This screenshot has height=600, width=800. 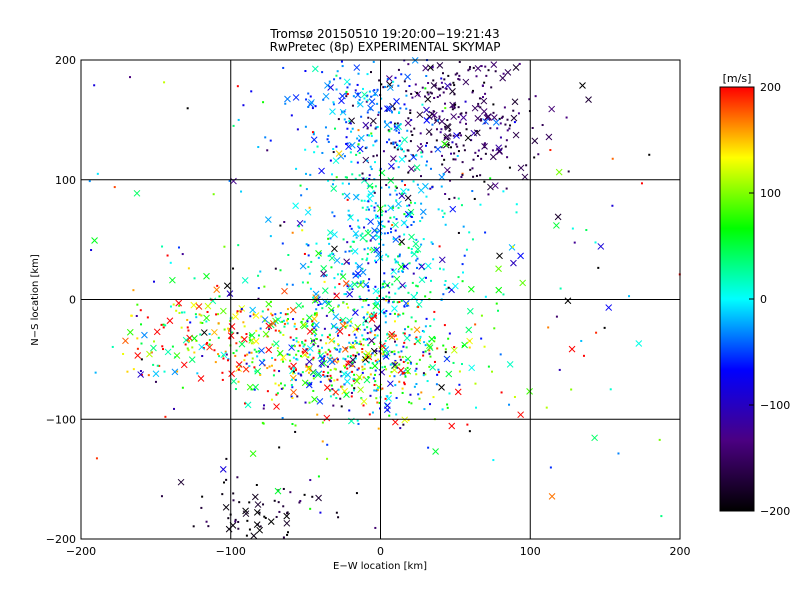 What do you see at coordinates (81, 551) in the screenshot?
I see `x-tick-label: −200` at bounding box center [81, 551].